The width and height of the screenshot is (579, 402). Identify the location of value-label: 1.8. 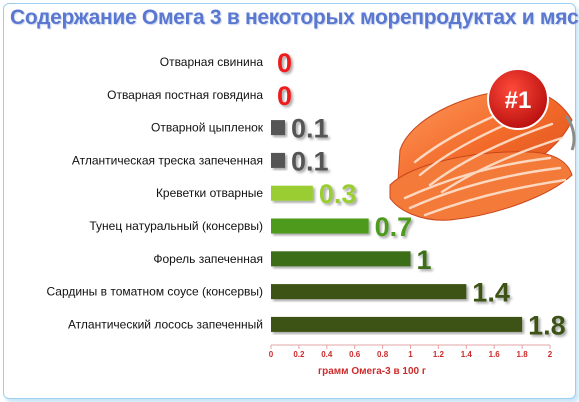
(547, 325).